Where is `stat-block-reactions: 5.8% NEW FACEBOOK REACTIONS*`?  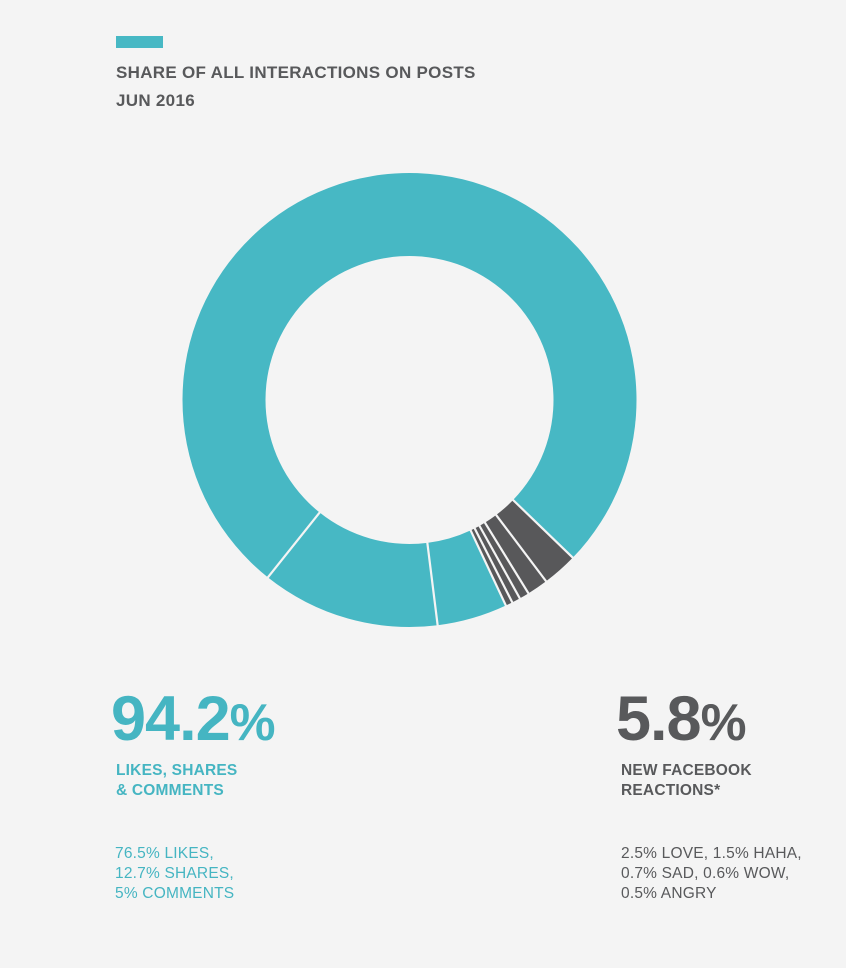 stat-block-reactions: 5.8% NEW FACEBOOK REACTIONS* is located at coordinates (684, 744).